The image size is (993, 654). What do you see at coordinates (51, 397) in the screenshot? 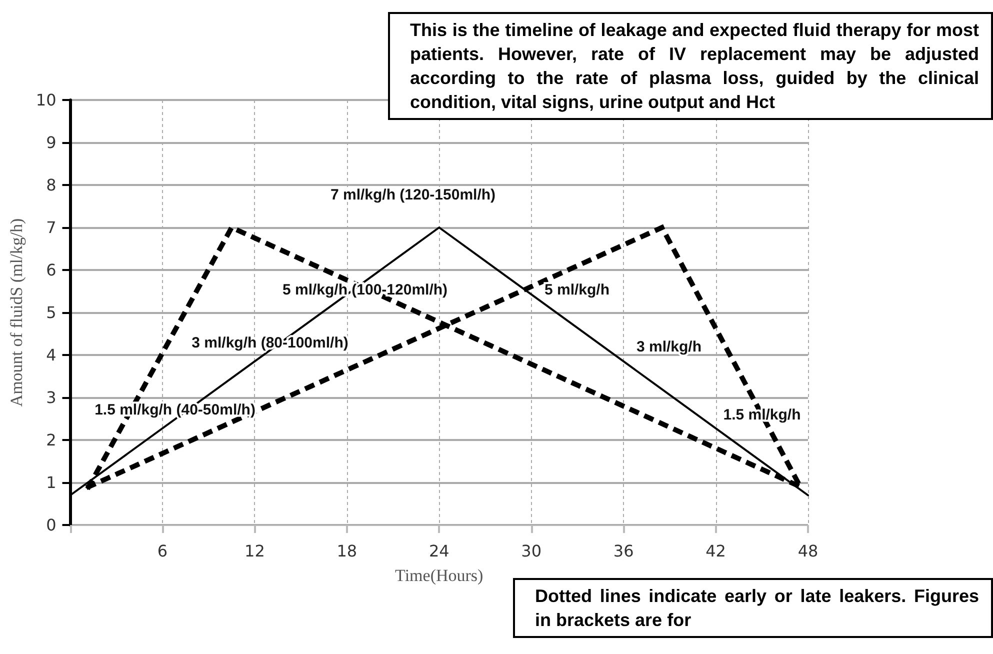
I see `y-tick-label: 3` at bounding box center [51, 397].